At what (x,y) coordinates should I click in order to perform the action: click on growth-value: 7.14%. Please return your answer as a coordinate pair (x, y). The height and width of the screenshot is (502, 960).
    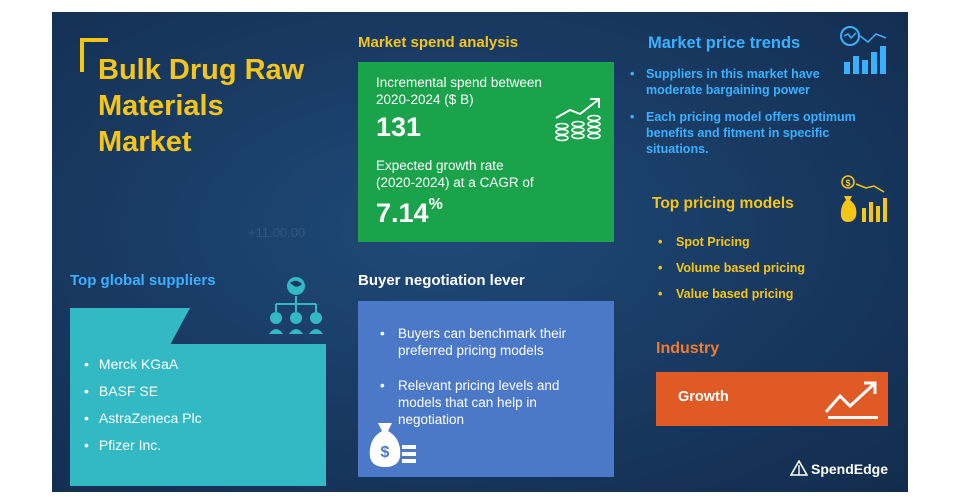
    Looking at the image, I should click on (409, 212).